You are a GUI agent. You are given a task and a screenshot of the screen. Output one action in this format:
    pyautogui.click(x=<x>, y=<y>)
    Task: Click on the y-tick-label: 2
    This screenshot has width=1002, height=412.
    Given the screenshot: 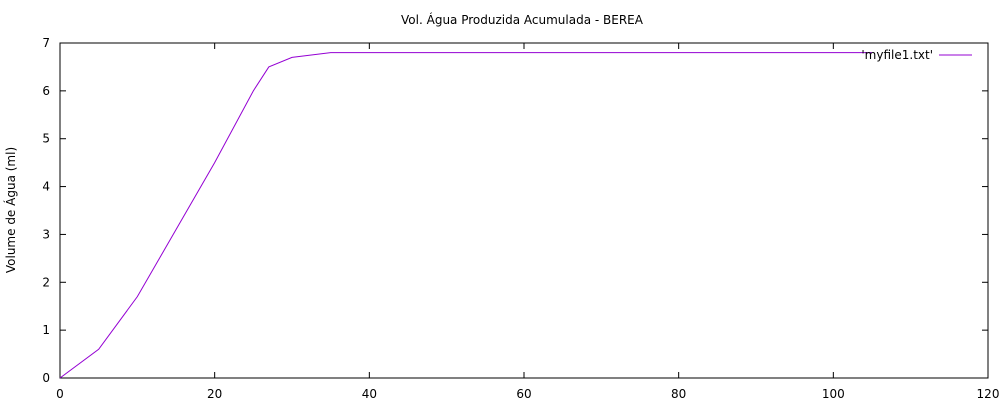 What is the action you would take?
    pyautogui.click(x=46, y=282)
    